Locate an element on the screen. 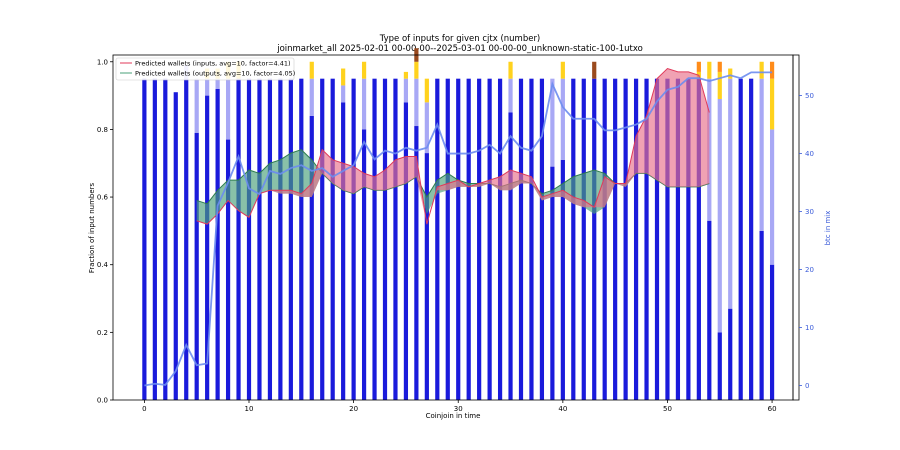  x-tick-label: 40 is located at coordinates (562, 409).